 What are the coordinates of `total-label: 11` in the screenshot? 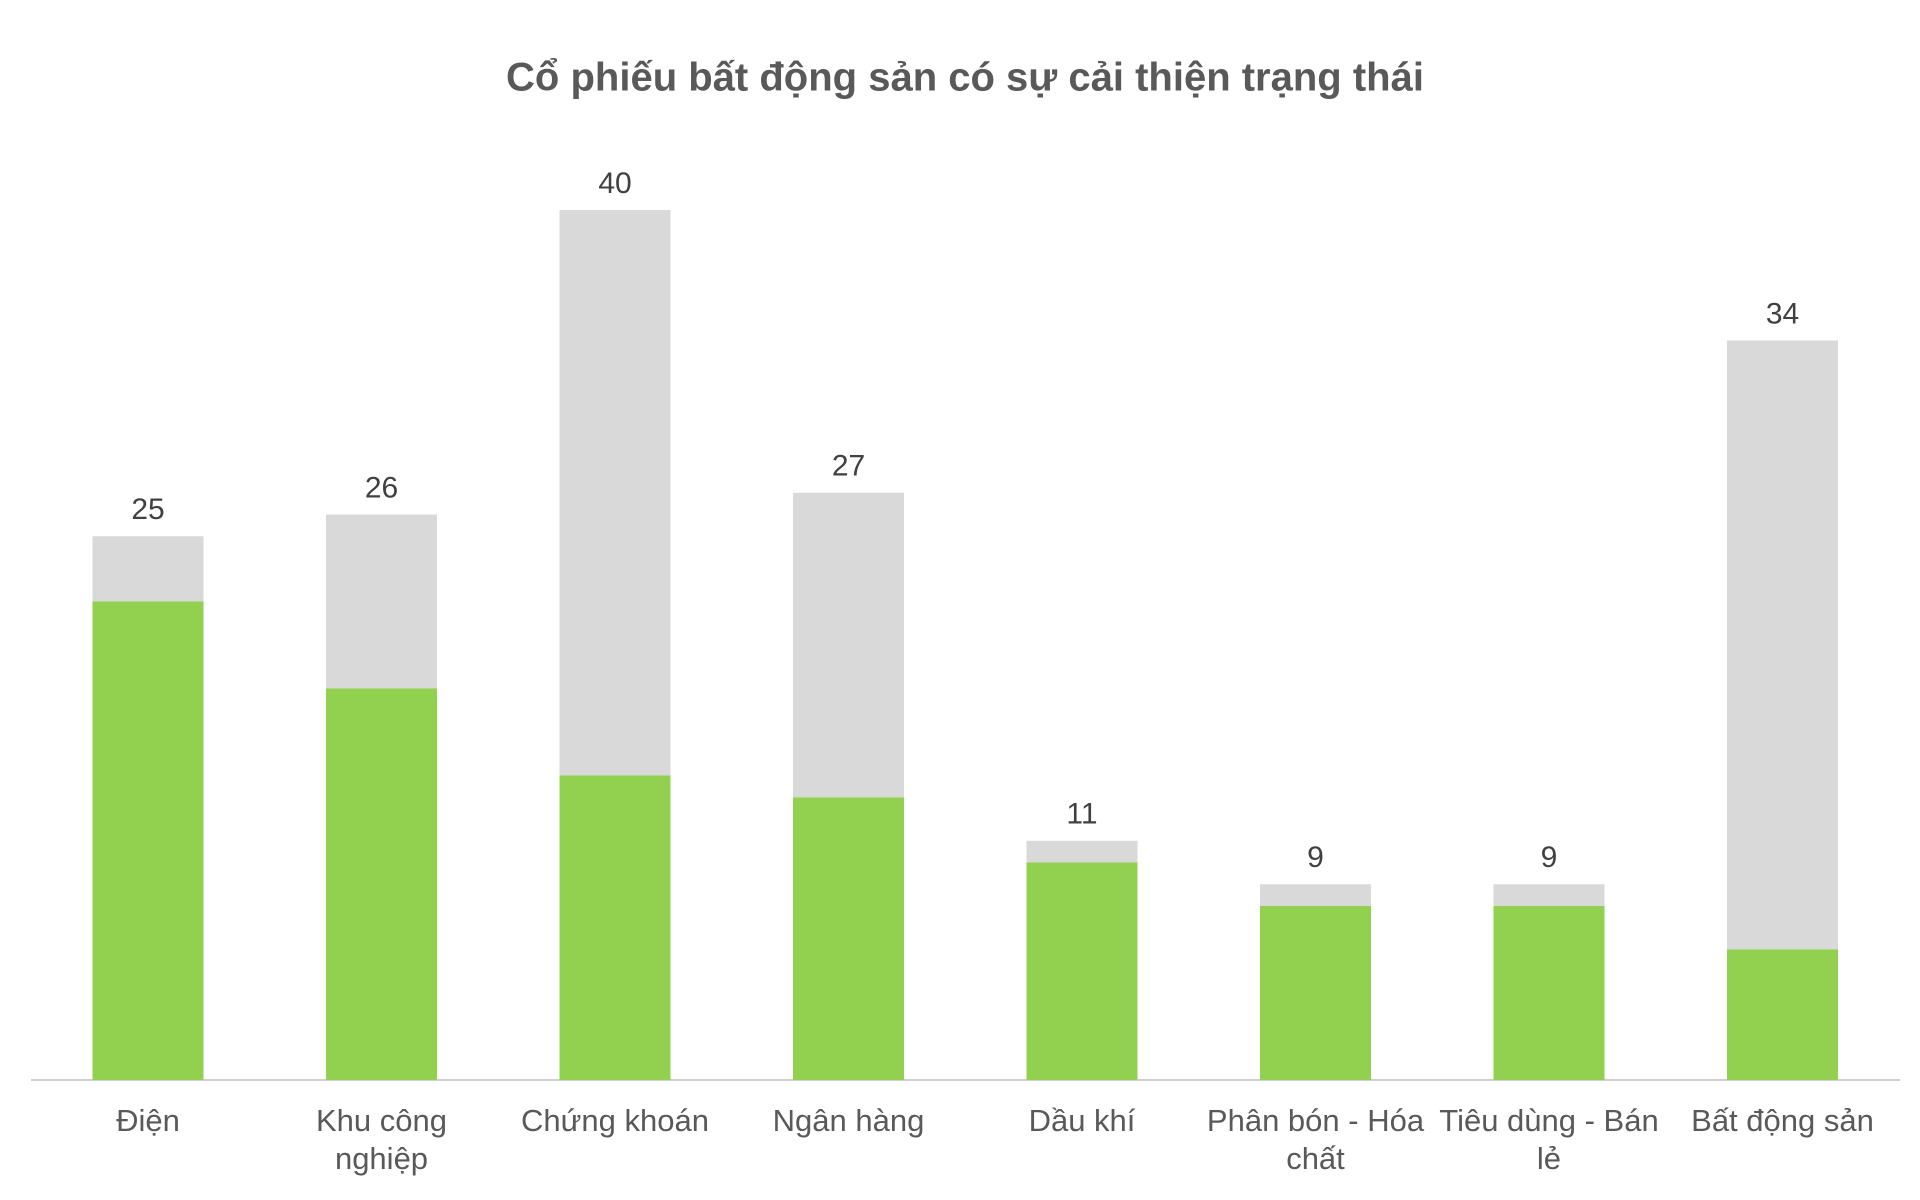 It's located at (1081, 814).